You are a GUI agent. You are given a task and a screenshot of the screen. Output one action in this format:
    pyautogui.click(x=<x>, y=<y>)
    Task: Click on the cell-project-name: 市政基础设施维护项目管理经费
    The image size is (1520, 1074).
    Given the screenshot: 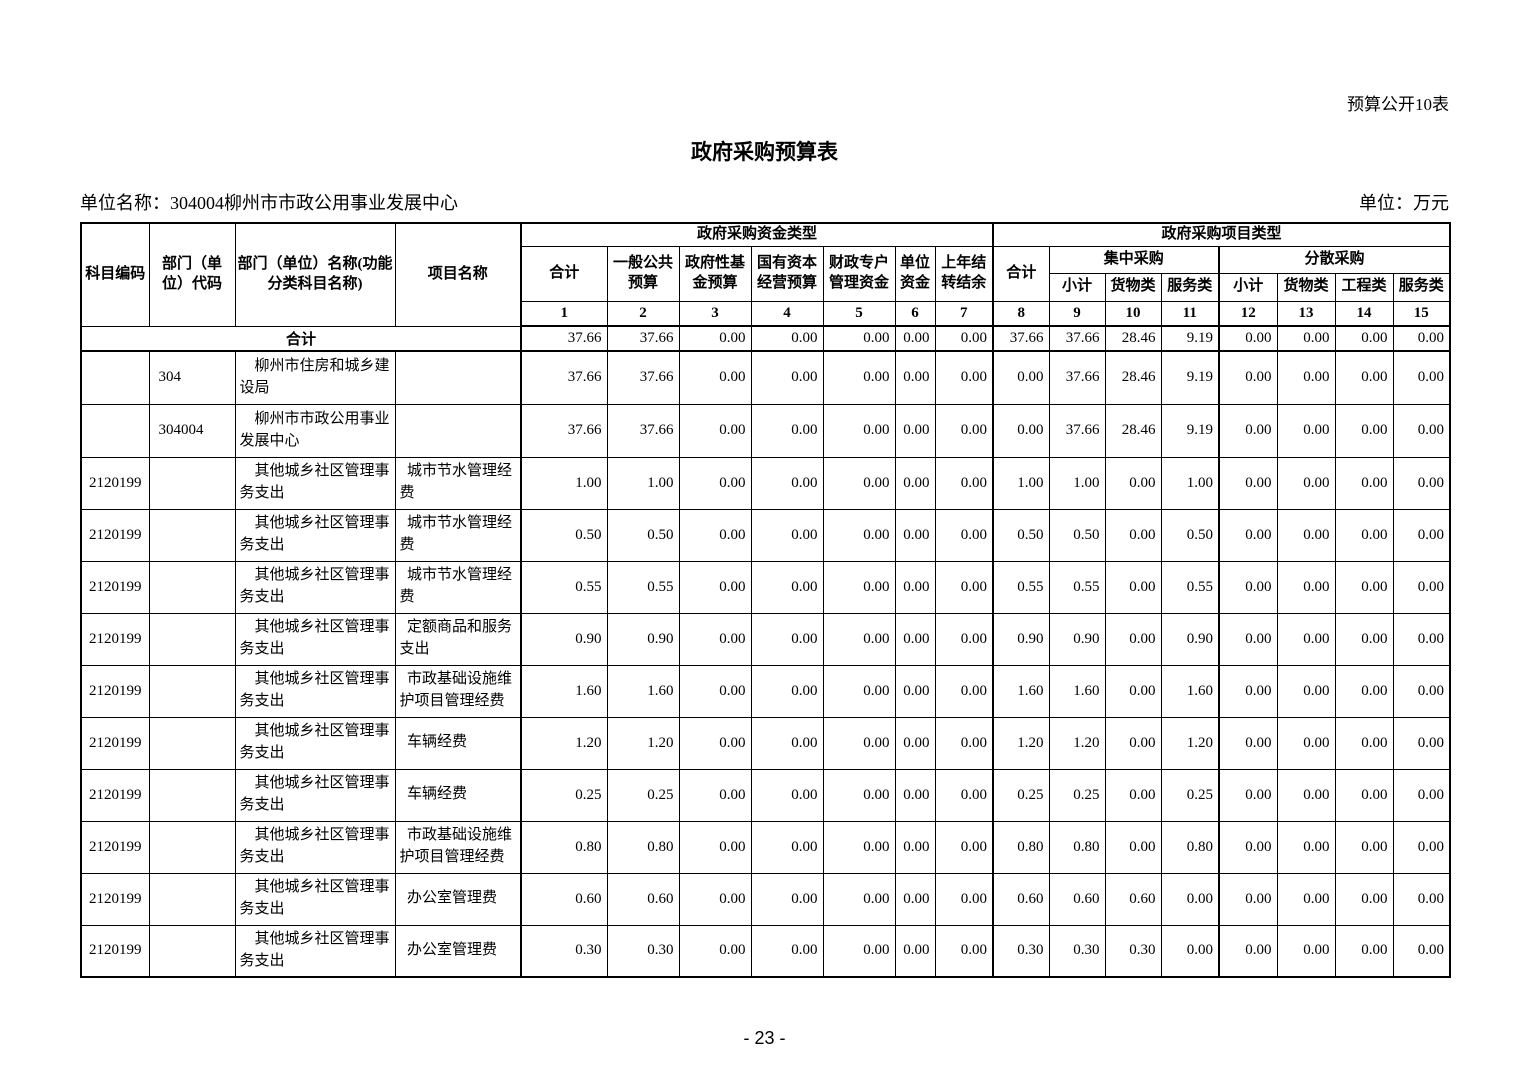 What is the action you would take?
    pyautogui.click(x=458, y=691)
    